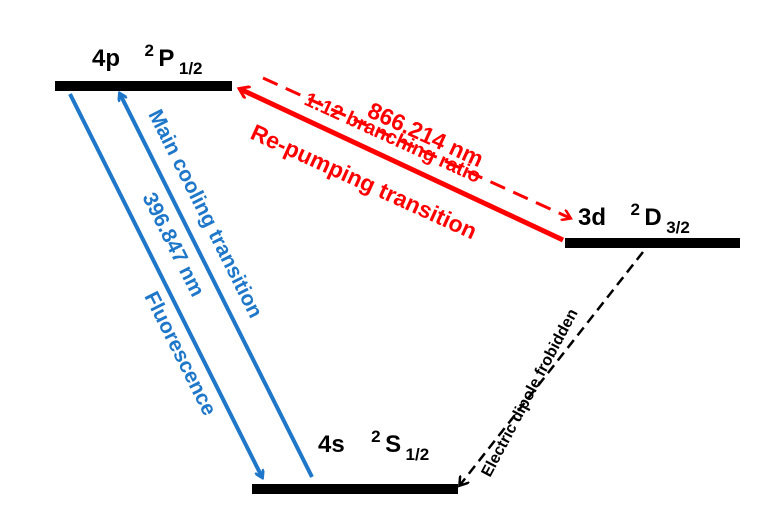 This screenshot has width=781, height=525. Describe the element at coordinates (180, 353) in the screenshot. I see `fluorescence-label: Fluorescence` at that location.